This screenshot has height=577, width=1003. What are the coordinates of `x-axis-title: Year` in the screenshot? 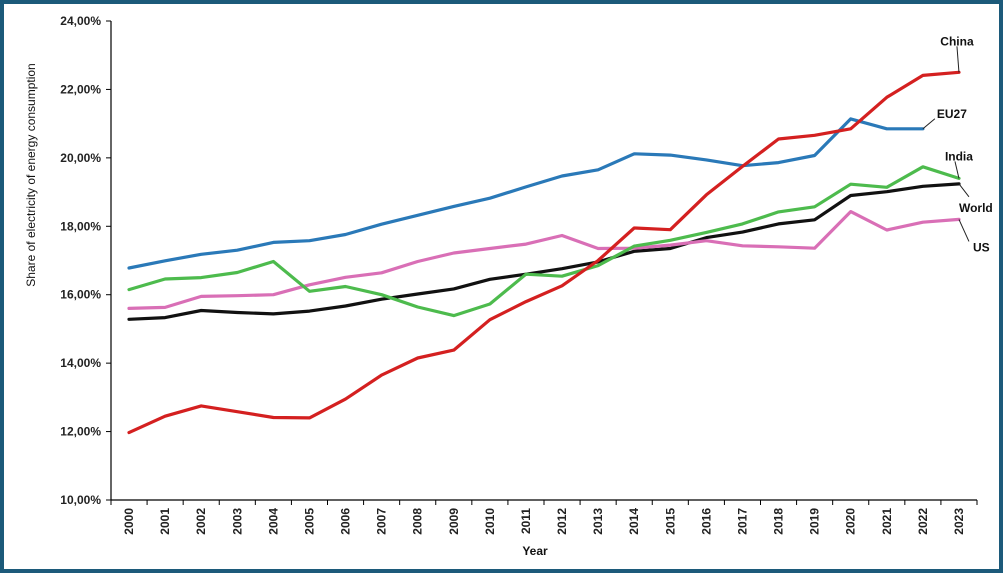 It's located at (535, 551).